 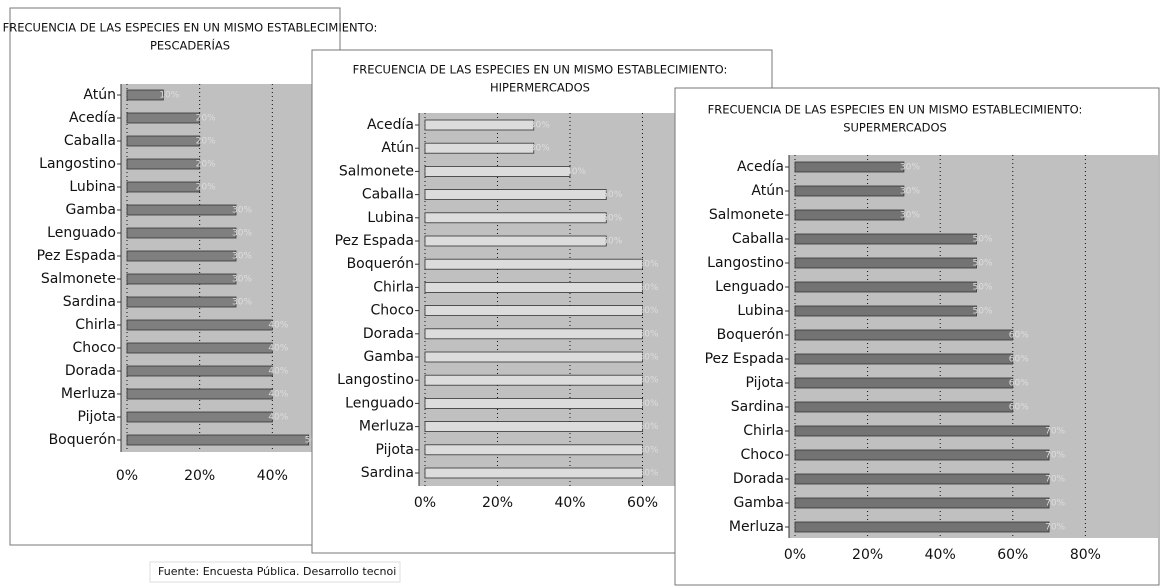 I want to click on y-tick-label: Lubina, so click(x=92, y=187).